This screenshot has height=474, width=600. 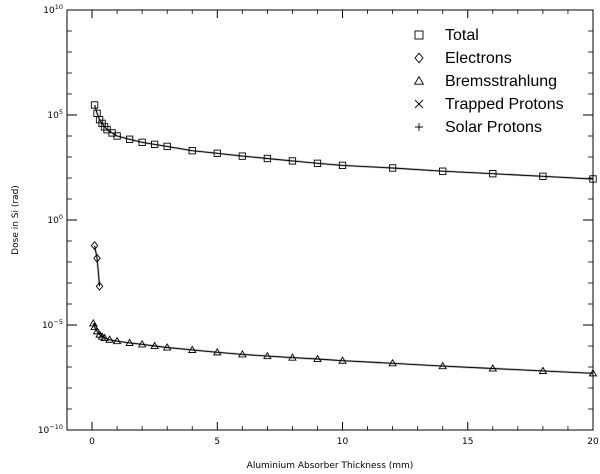 I want to click on y-tick-label: 10¹⁰, so click(x=53, y=9).